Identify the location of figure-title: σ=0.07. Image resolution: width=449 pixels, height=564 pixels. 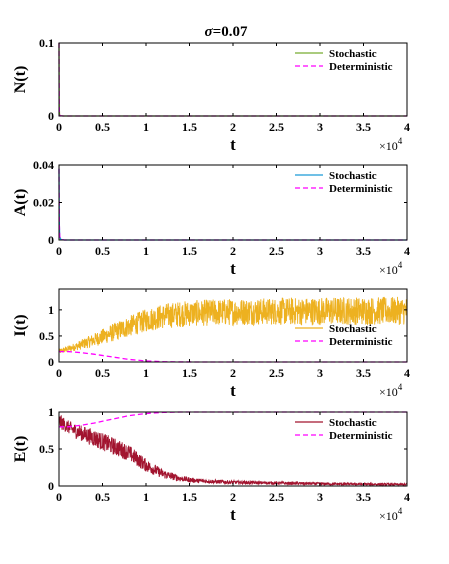
(226, 32).